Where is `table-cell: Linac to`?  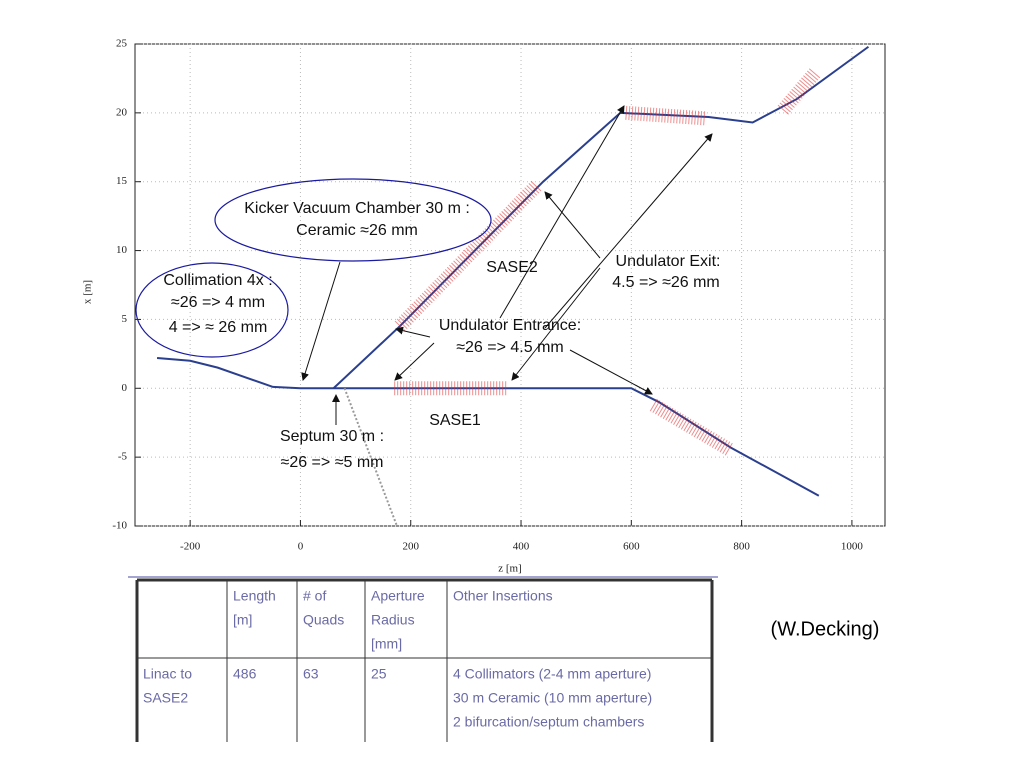 table-cell: Linac to is located at coordinates (167, 674).